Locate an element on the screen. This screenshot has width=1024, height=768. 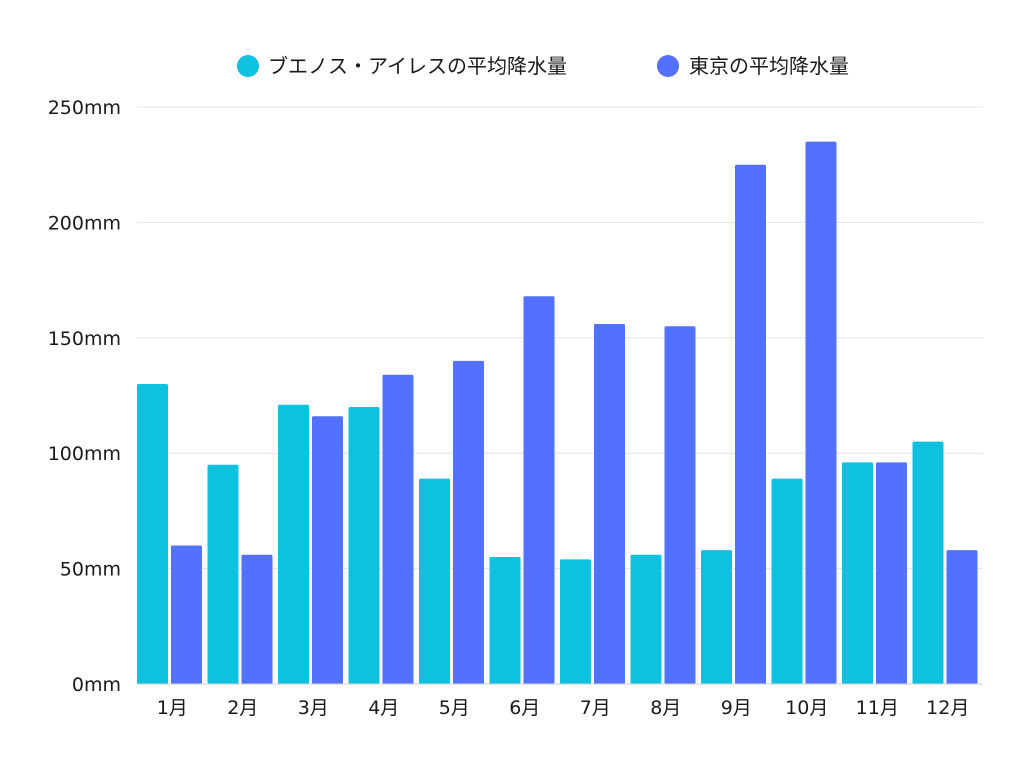
x-tick-label: 12月 is located at coordinates (947, 708).